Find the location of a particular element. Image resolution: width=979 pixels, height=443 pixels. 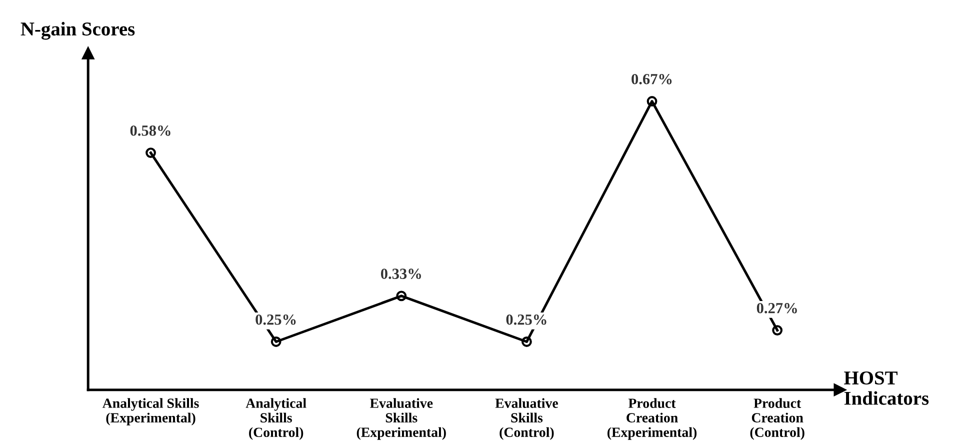

x-tick-label: Product Creation (Control) is located at coordinates (777, 419).